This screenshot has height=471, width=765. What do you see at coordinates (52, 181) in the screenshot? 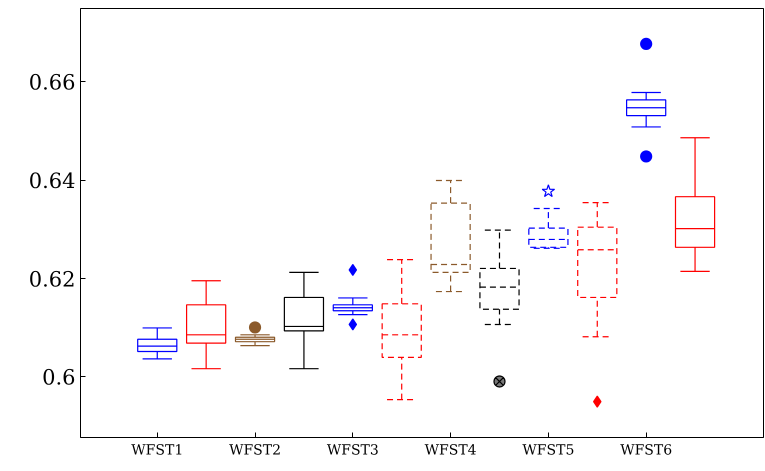
I see `y-tick-label: 0.64` at bounding box center [52, 181].